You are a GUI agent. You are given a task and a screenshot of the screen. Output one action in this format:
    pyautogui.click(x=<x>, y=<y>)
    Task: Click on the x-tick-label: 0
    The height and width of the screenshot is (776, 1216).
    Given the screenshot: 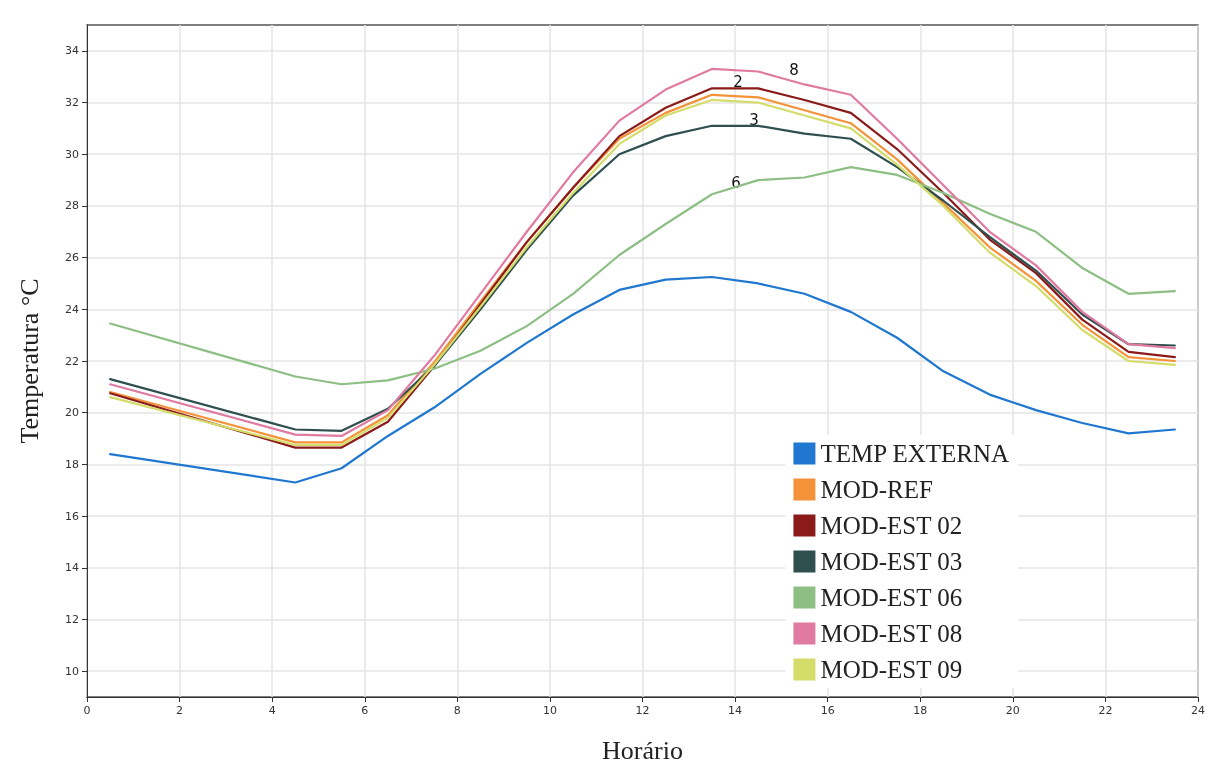 What is the action you would take?
    pyautogui.click(x=87, y=710)
    